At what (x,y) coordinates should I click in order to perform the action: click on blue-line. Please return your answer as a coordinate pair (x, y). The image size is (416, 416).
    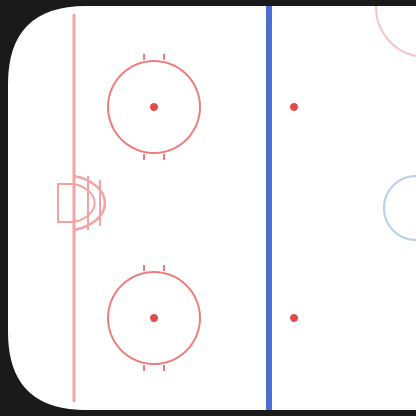
    Looking at the image, I should click on (269, 208).